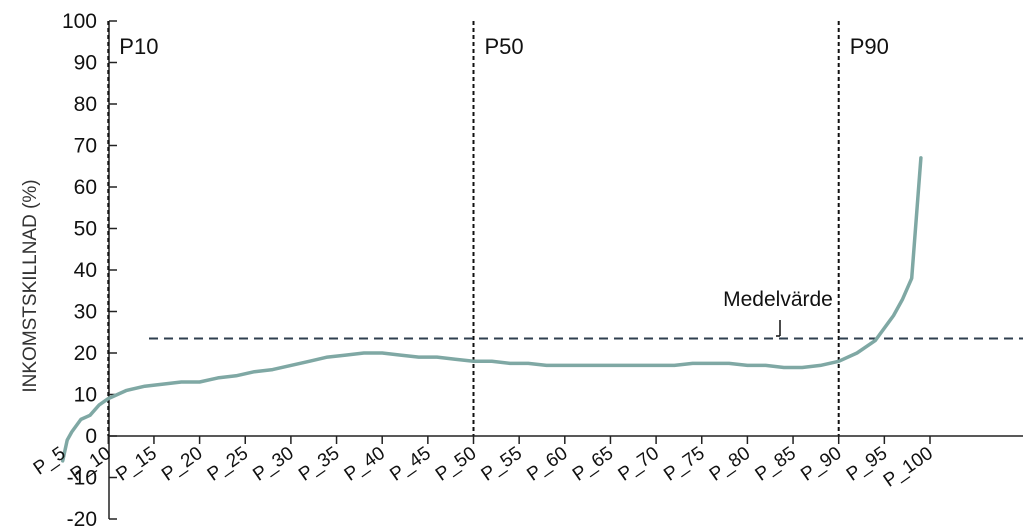 This screenshot has height=531, width=1025. Describe the element at coordinates (586, 314) in the screenshot. I see `mean-line-group: Medelvärde` at that location.